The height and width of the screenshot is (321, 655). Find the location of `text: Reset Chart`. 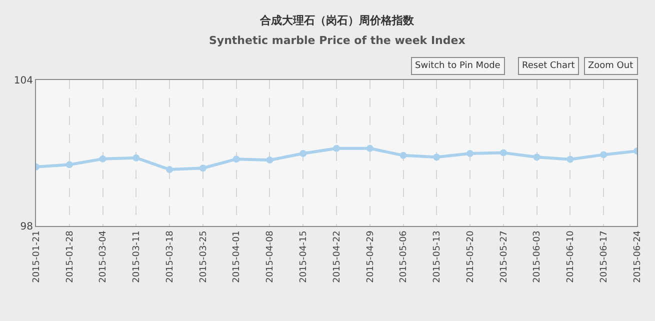

text: Reset Chart is located at coordinates (549, 66).